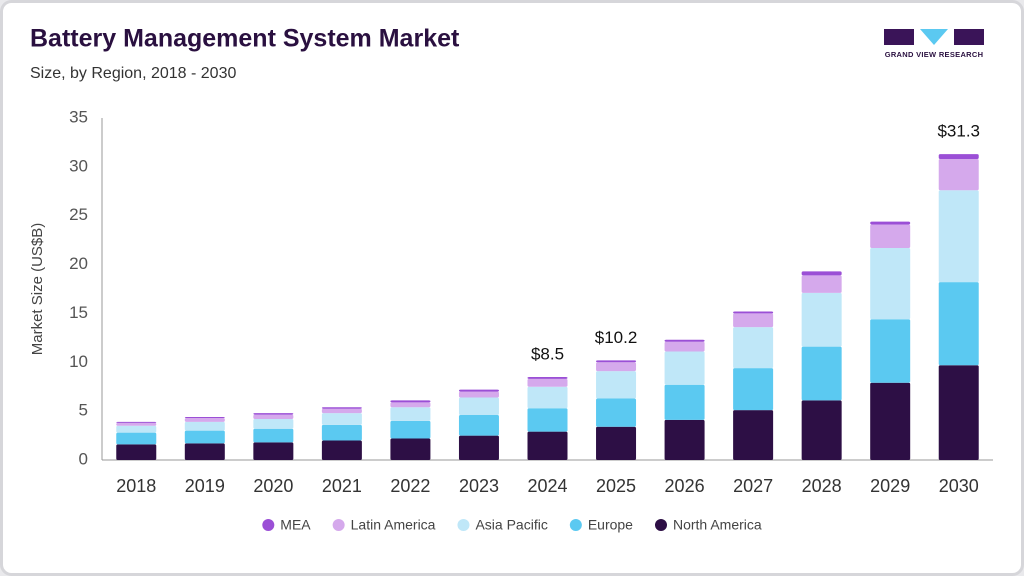 The width and height of the screenshot is (1024, 576). I want to click on y-tick-label: 35, so click(78, 116).